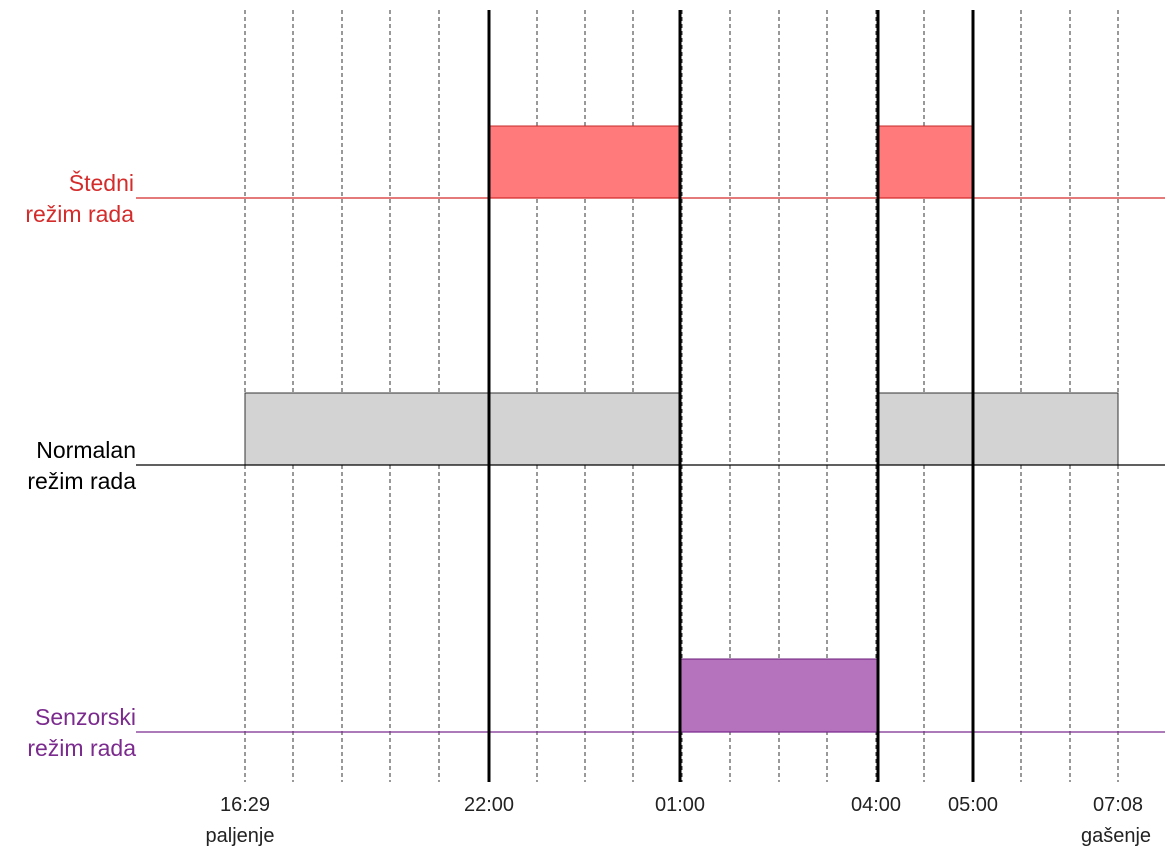 Image resolution: width=1169 pixels, height=851 pixels. What do you see at coordinates (1118, 805) in the screenshot?
I see `time-label-0708: 07:08` at bounding box center [1118, 805].